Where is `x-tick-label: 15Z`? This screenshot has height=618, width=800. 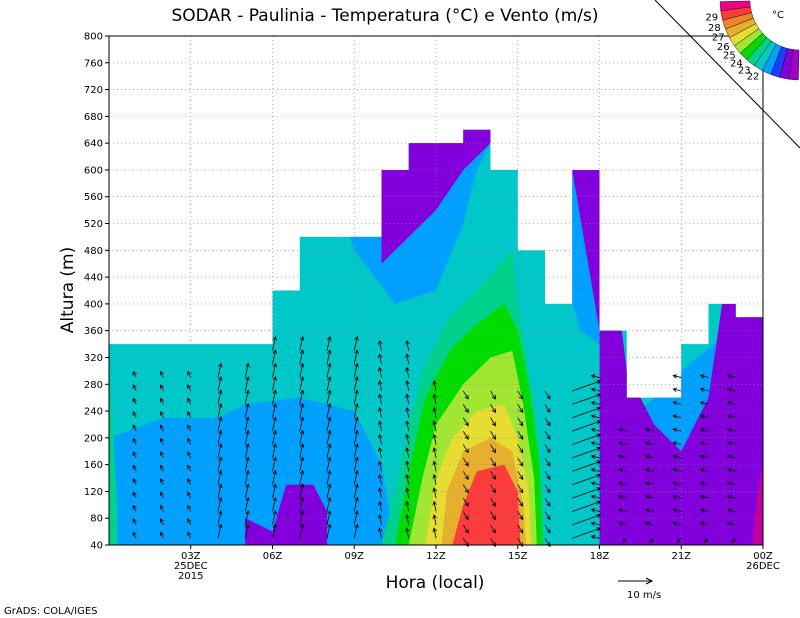 x-tick-label: 15Z is located at coordinates (518, 556).